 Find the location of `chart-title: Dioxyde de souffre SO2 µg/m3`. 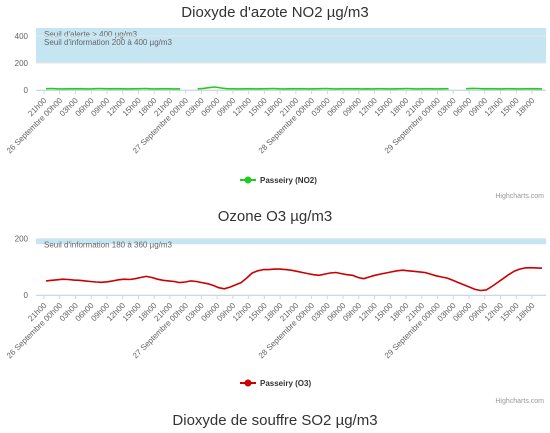

chart-title: Dioxyde de souffre SO2 µg/m3 is located at coordinates (275, 420).